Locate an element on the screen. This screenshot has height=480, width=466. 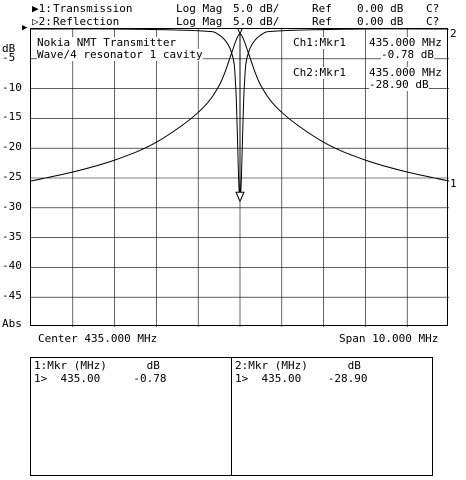
marker-table-ch2: 2:Mkr (MHz) dB 1> 435.00 -28.90 is located at coordinates (332, 416).